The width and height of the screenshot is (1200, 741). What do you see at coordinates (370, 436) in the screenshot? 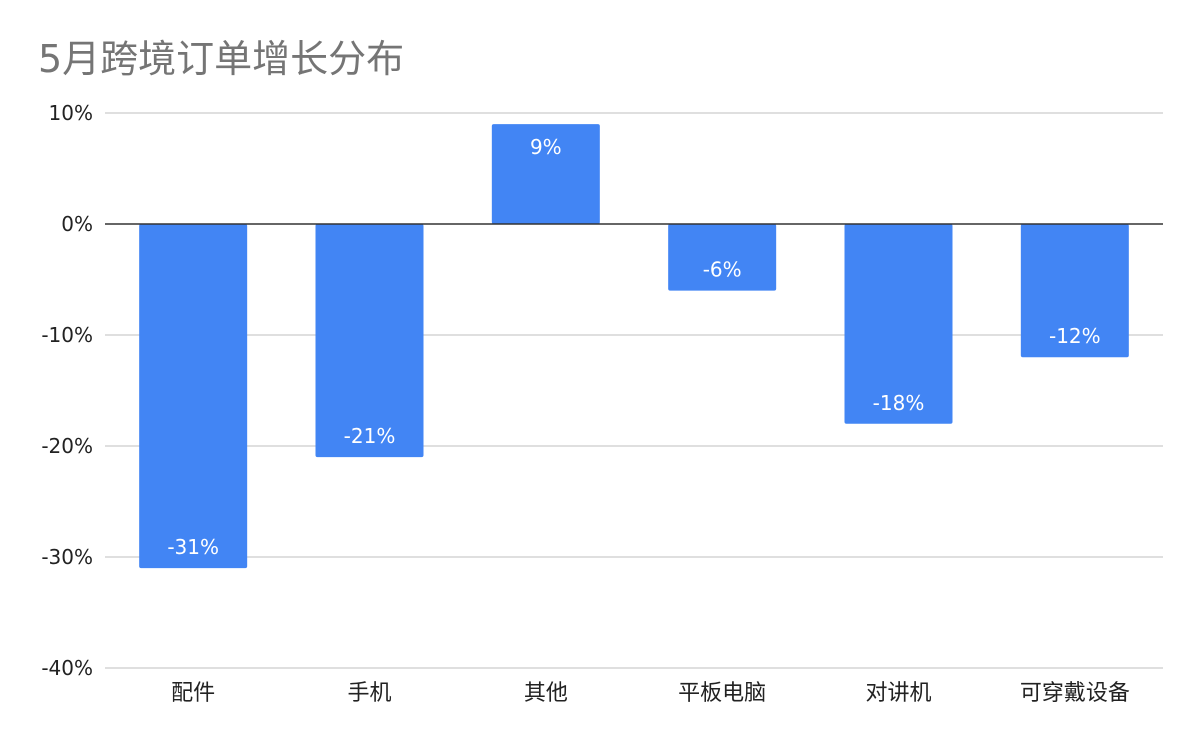
I see `data-label: -21%` at bounding box center [370, 436].